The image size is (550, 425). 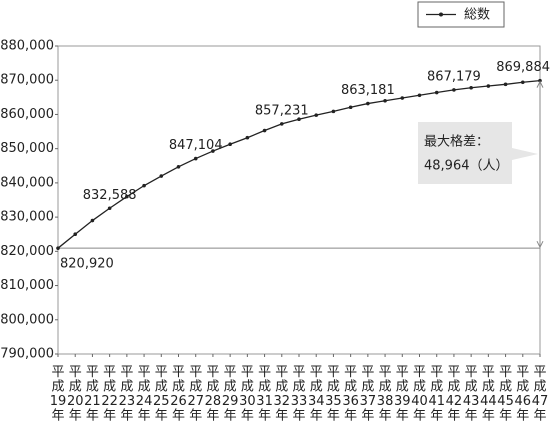 I want to click on x-tick-label: 平成 36 年, so click(x=350, y=394).